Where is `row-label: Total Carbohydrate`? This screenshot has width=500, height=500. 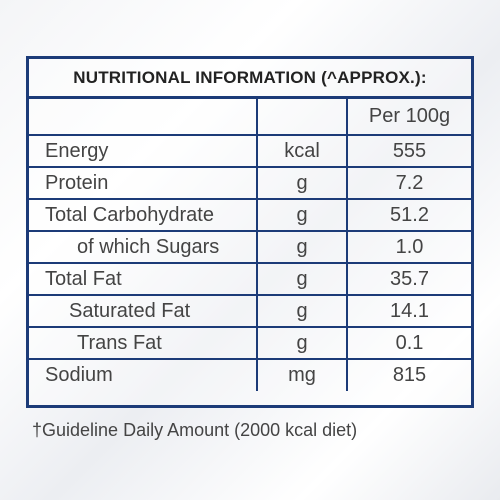 row-label: Total Carbohydrate is located at coordinates (143, 215).